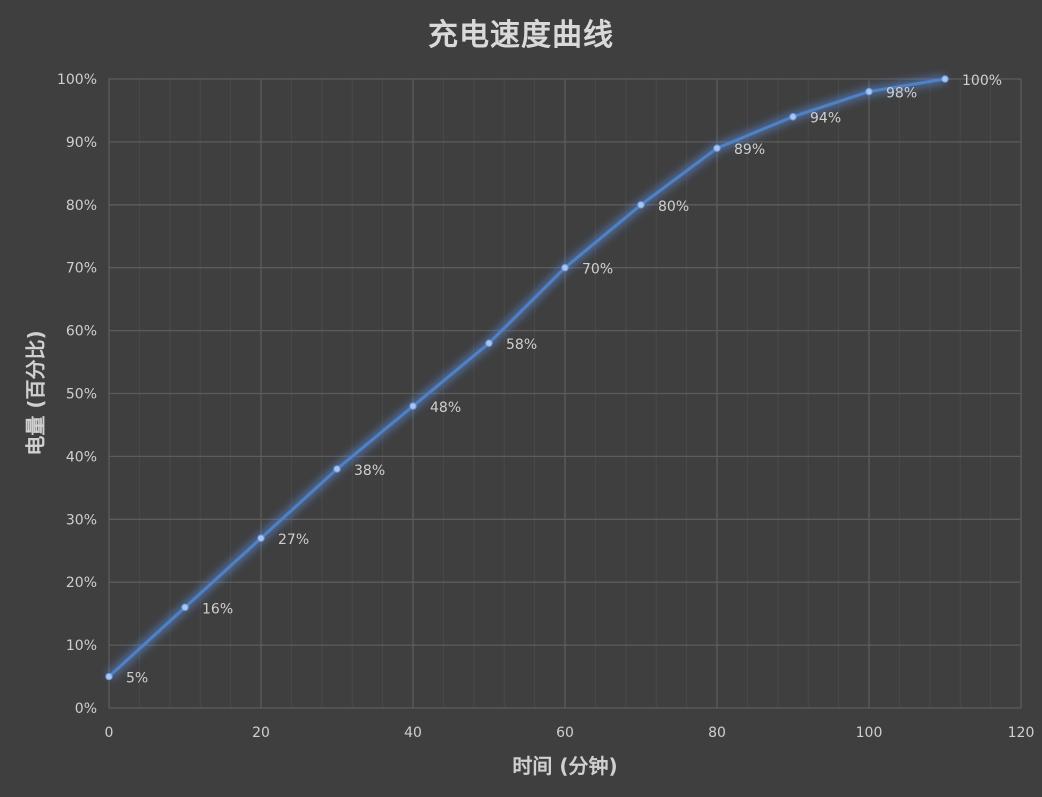 This screenshot has height=797, width=1042. What do you see at coordinates (413, 733) in the screenshot?
I see `x-tick-label: 40` at bounding box center [413, 733].